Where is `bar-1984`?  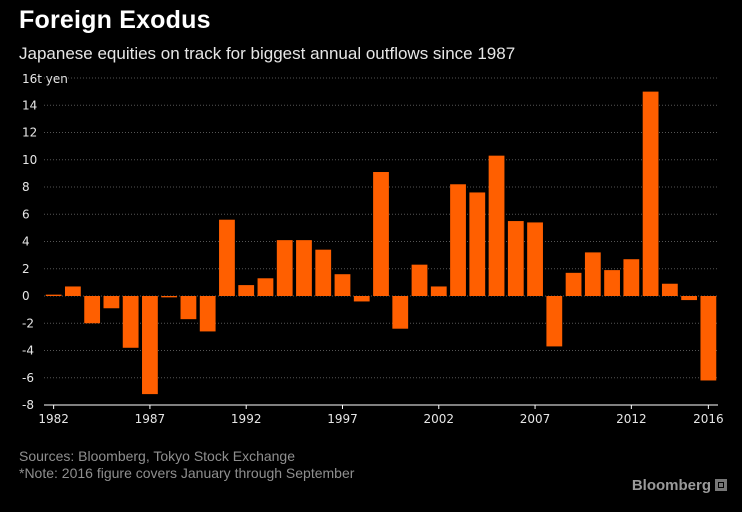
bar-1984 is located at coordinates (92, 310).